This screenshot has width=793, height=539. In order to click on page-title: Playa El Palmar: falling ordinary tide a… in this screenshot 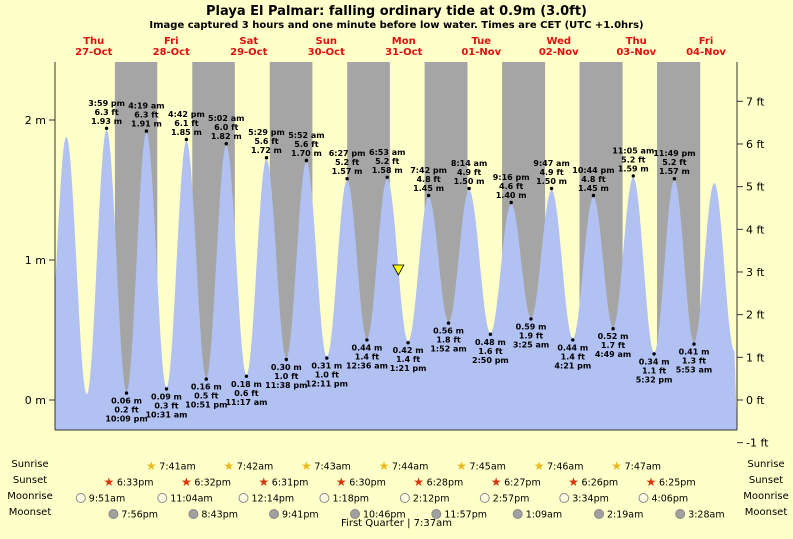, I will do `click(396, 11)`.